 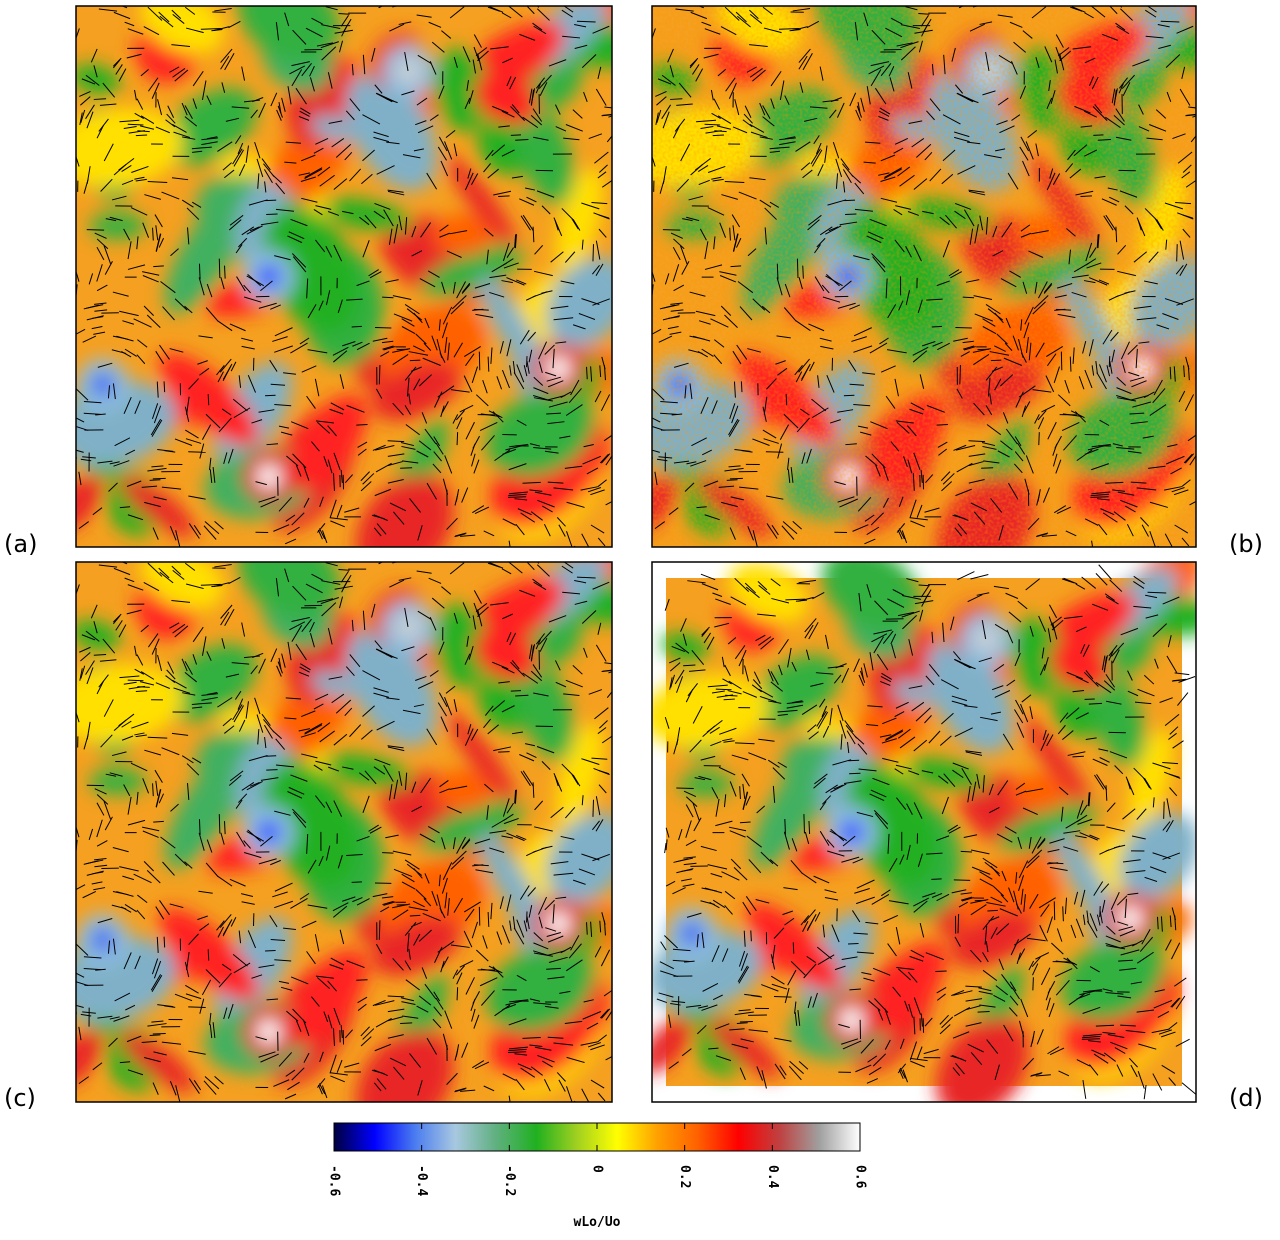 I want to click on tick-label: -0.2, so click(x=509, y=1180).